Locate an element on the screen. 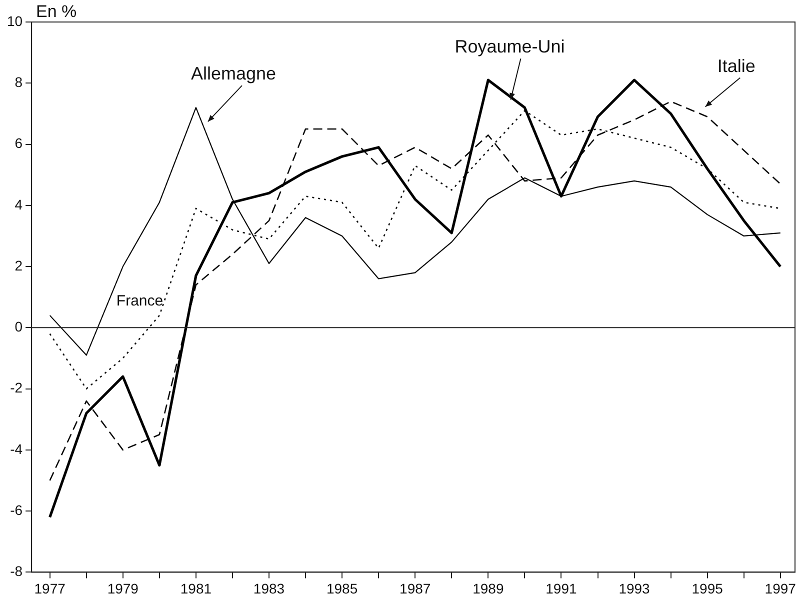  x-tick-label: 1985 is located at coordinates (342, 588).